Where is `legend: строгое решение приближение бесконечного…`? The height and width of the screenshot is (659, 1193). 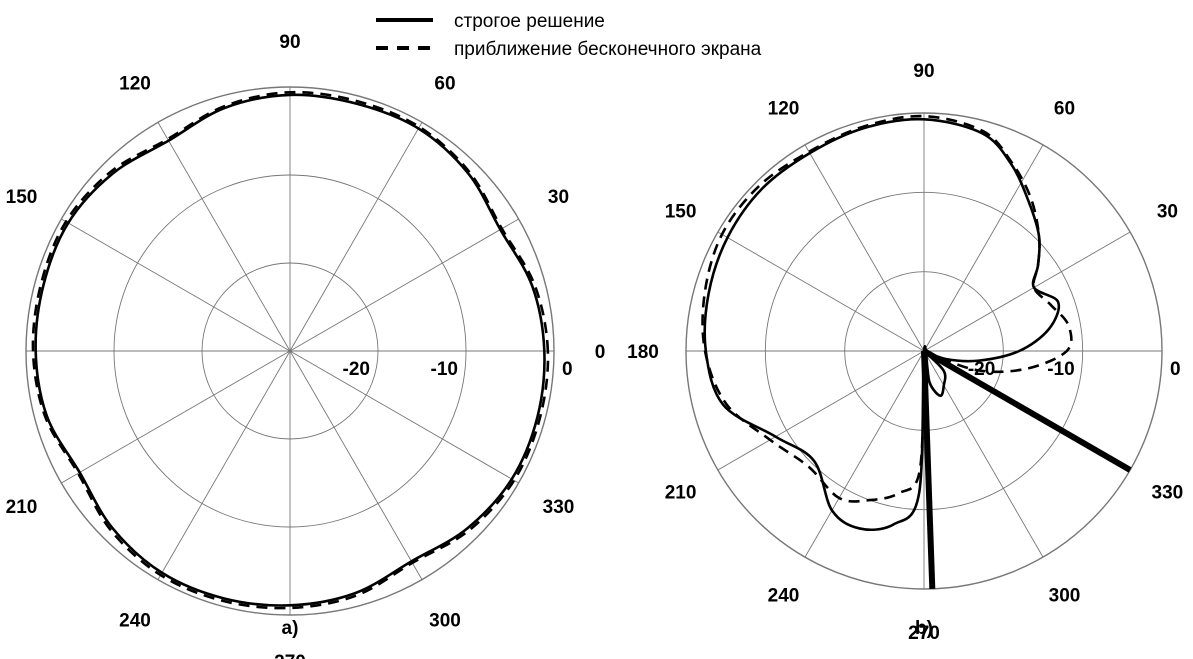 legend: строгое решение приближение бесконечного… is located at coordinates (569, 35).